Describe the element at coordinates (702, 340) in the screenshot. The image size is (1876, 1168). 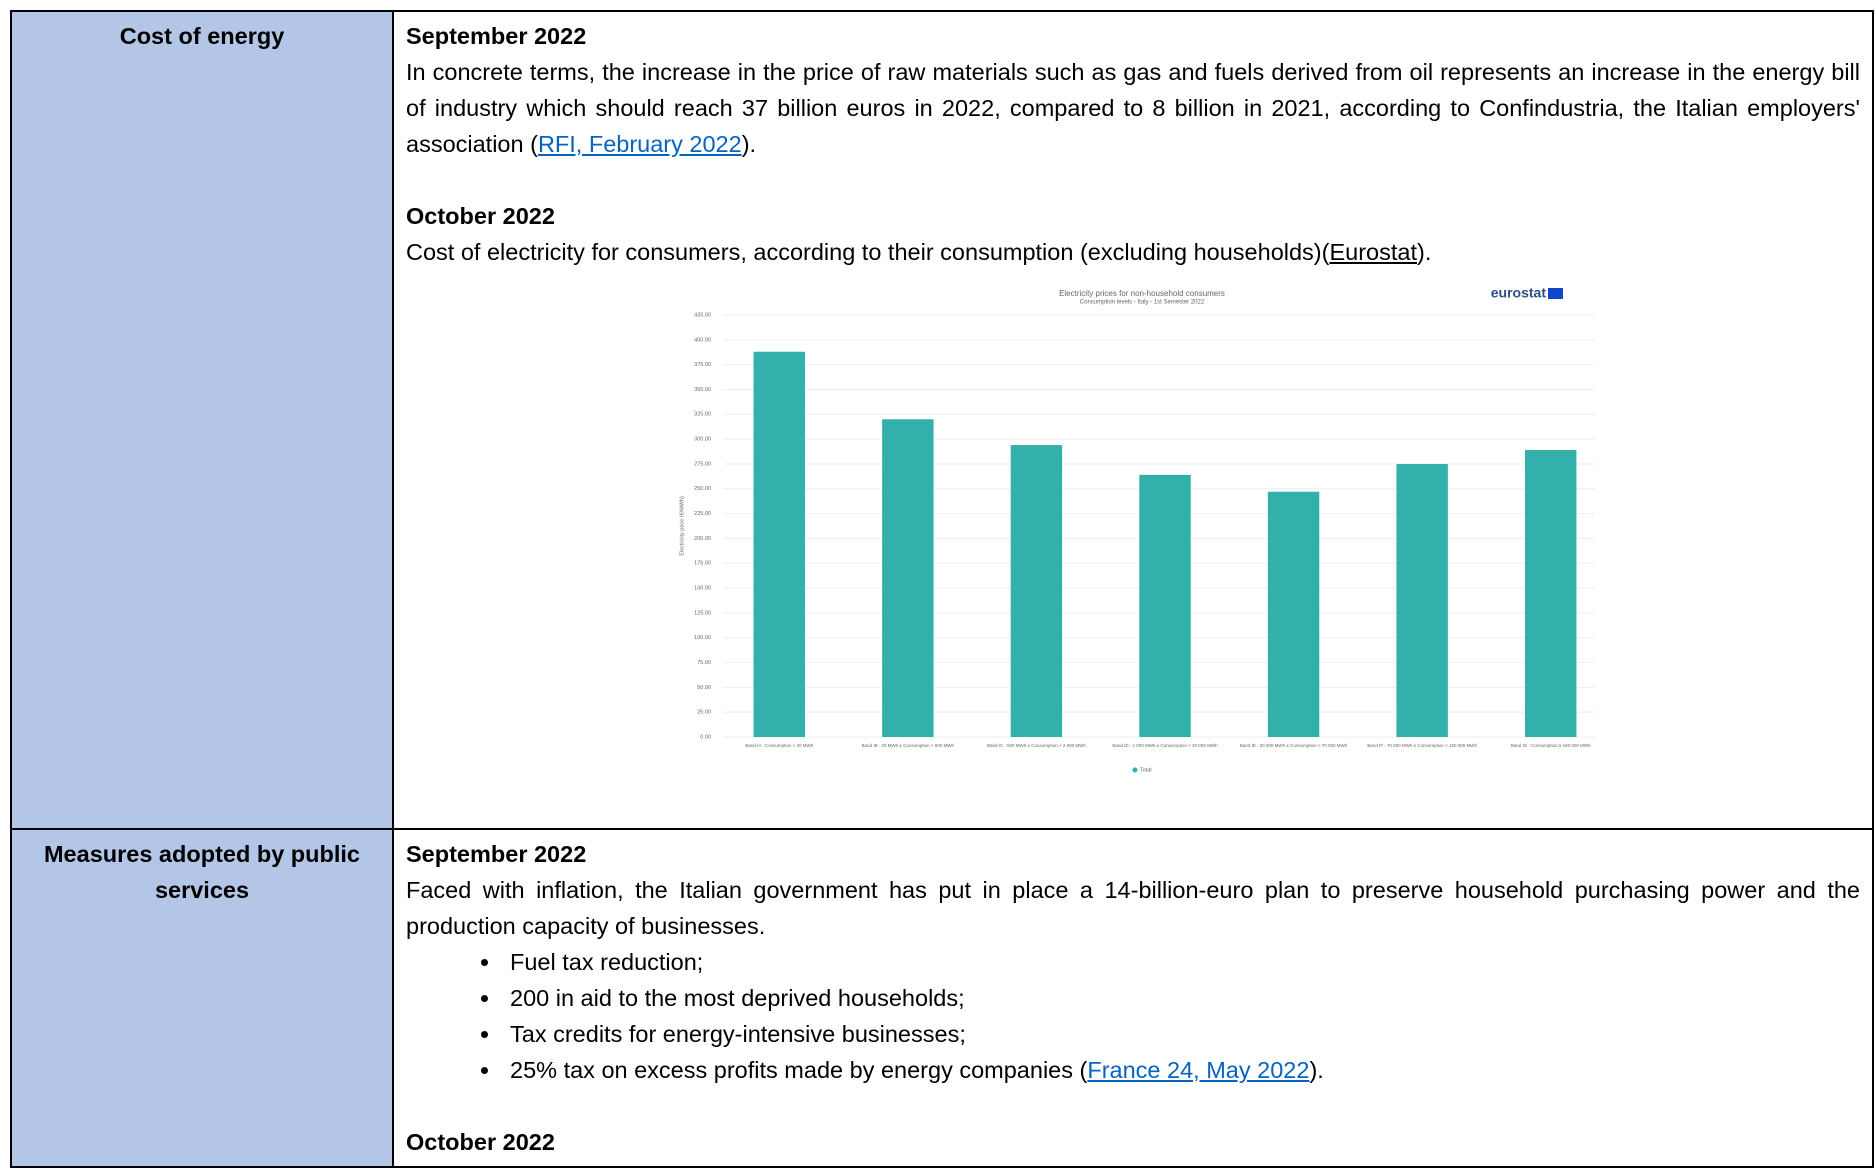
I see `y-tick-label: 400.00` at that location.